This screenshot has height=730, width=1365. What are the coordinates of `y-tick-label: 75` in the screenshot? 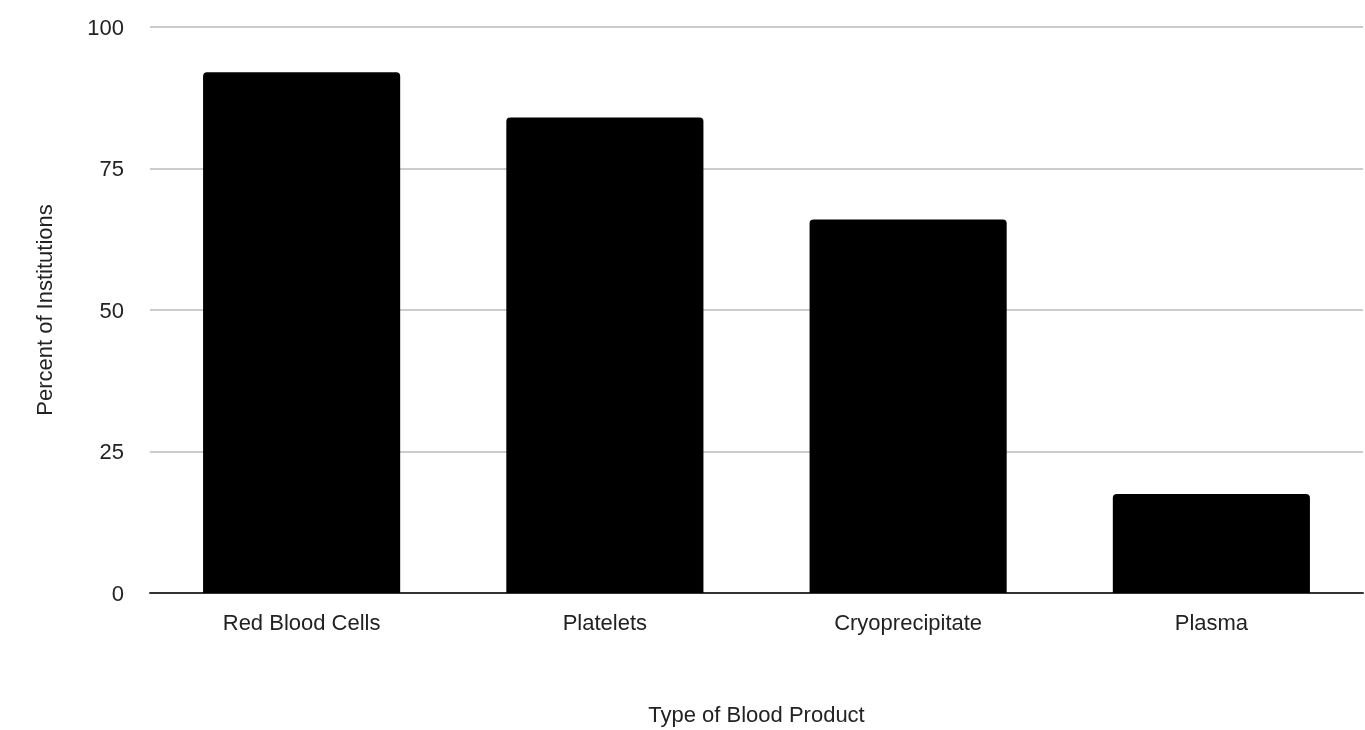 It's located at (111, 168).